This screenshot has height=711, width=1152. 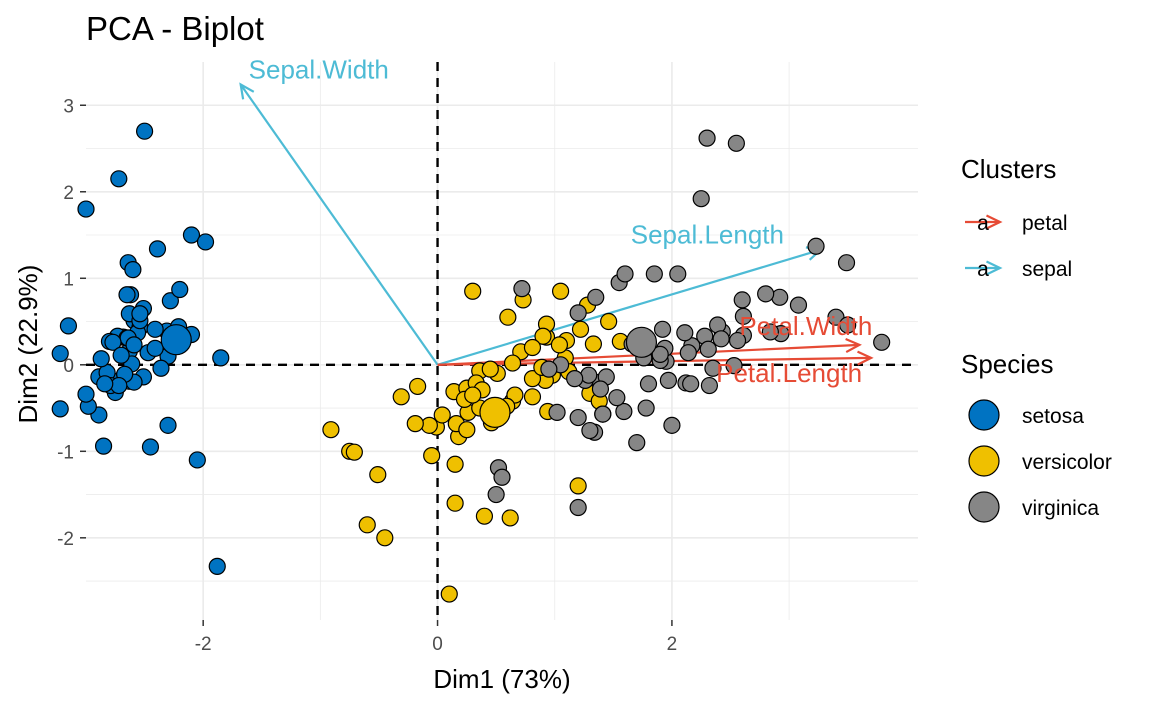 What do you see at coordinates (203, 644) in the screenshot?
I see `x-tick-label: -2` at bounding box center [203, 644].